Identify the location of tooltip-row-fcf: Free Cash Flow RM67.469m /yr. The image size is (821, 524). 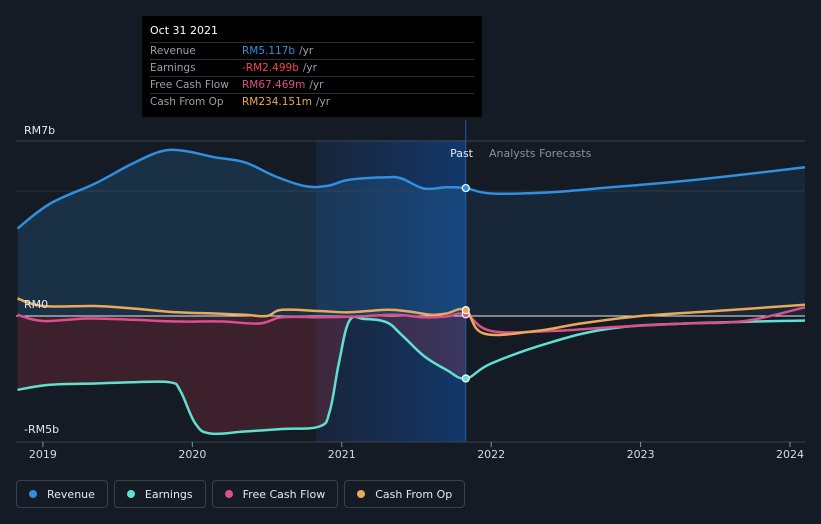
(312, 84).